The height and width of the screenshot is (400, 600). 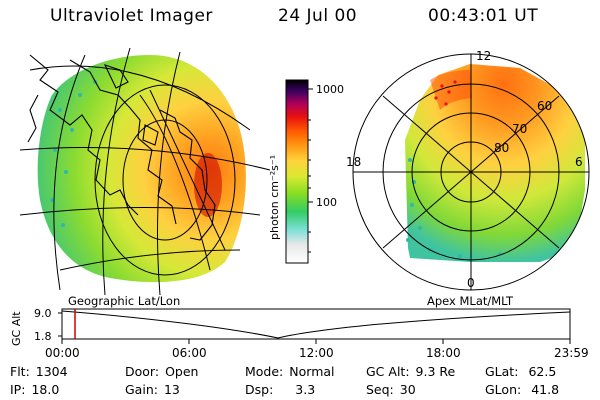 What do you see at coordinates (443, 353) in the screenshot?
I see `x-tick-1800: 18:00` at bounding box center [443, 353].